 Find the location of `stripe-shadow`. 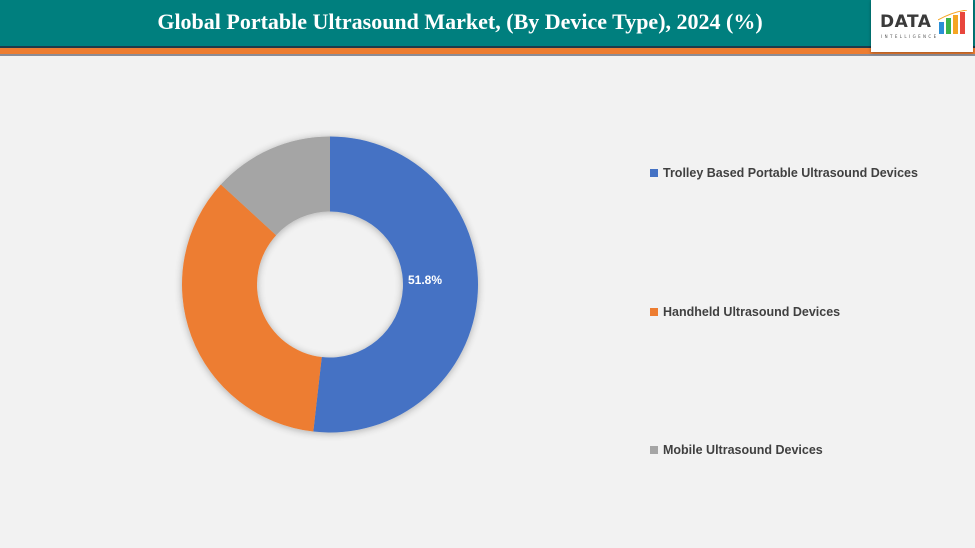

stripe-shadow is located at coordinates (487, 55).